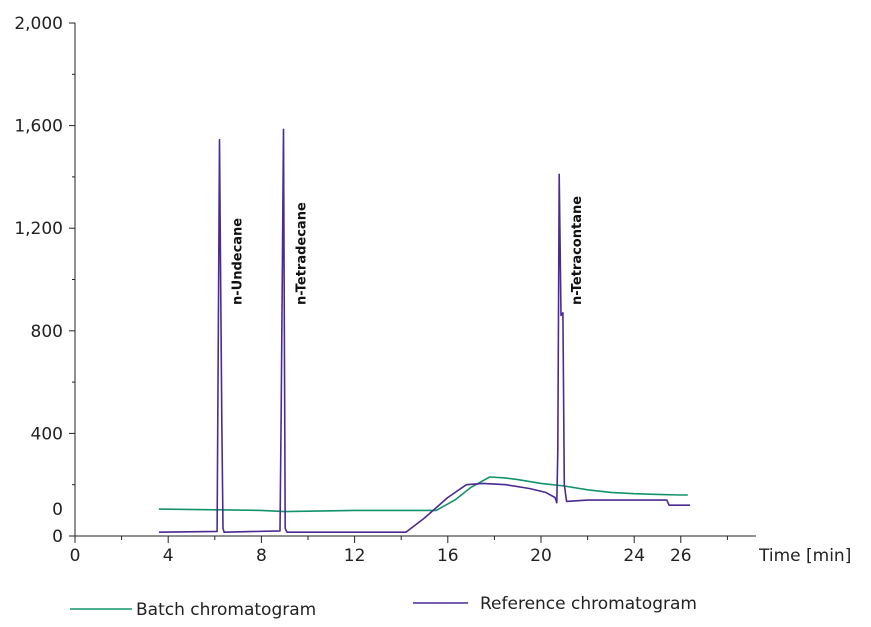 This screenshot has width=871, height=627. I want to click on y-tick-label: 1,600, so click(38, 127).